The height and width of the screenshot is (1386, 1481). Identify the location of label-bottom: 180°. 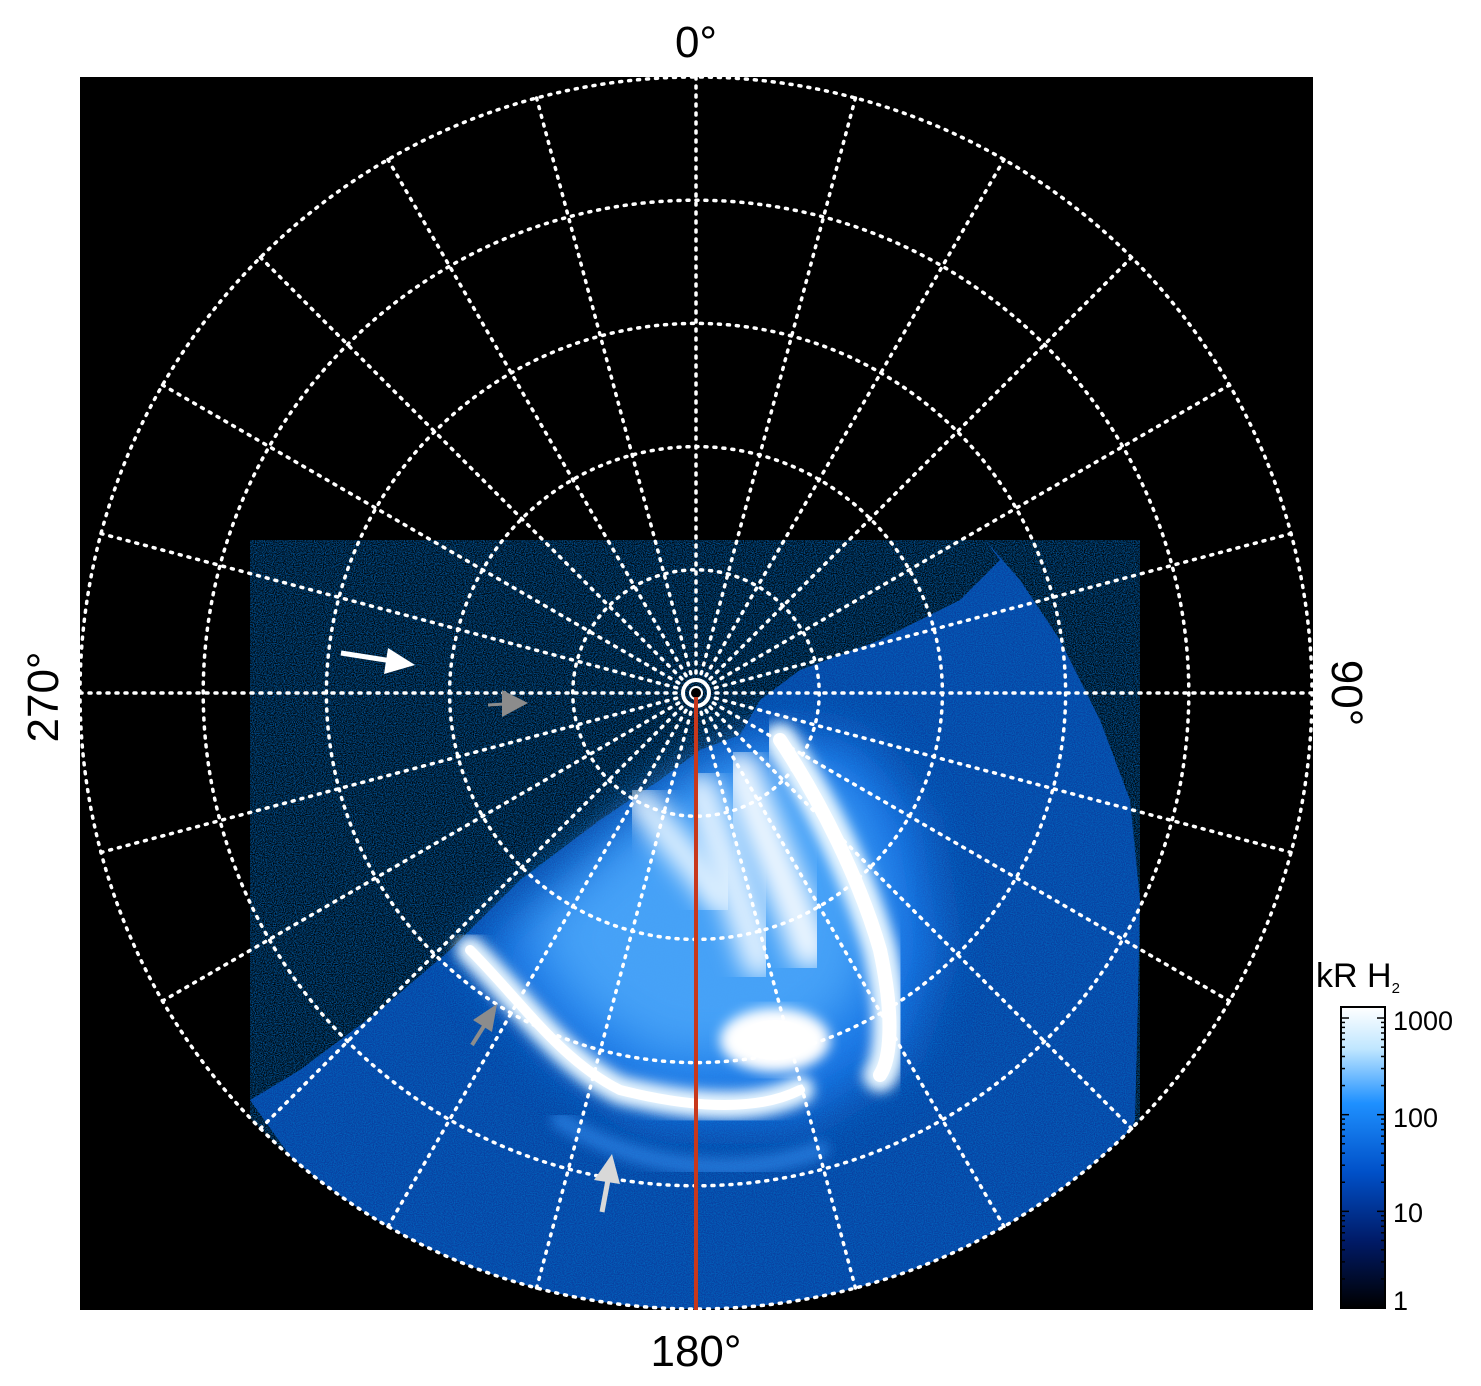
(695, 1351).